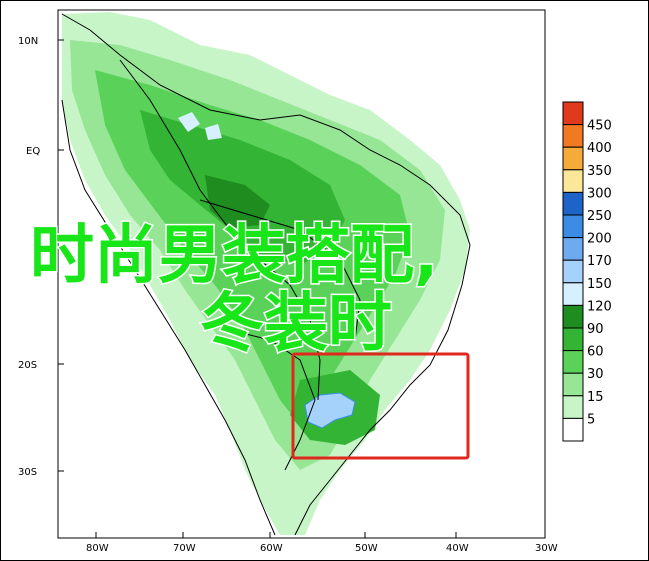 The image size is (649, 561). Describe the element at coordinates (599, 193) in the screenshot. I see `legend-label: 300` at that location.